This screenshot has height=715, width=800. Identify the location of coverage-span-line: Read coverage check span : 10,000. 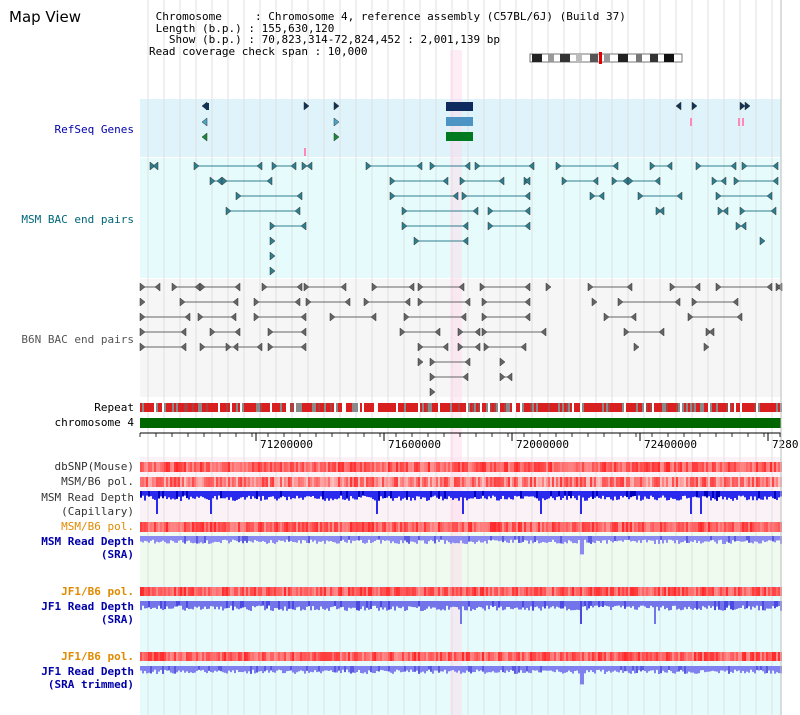
(258, 51).